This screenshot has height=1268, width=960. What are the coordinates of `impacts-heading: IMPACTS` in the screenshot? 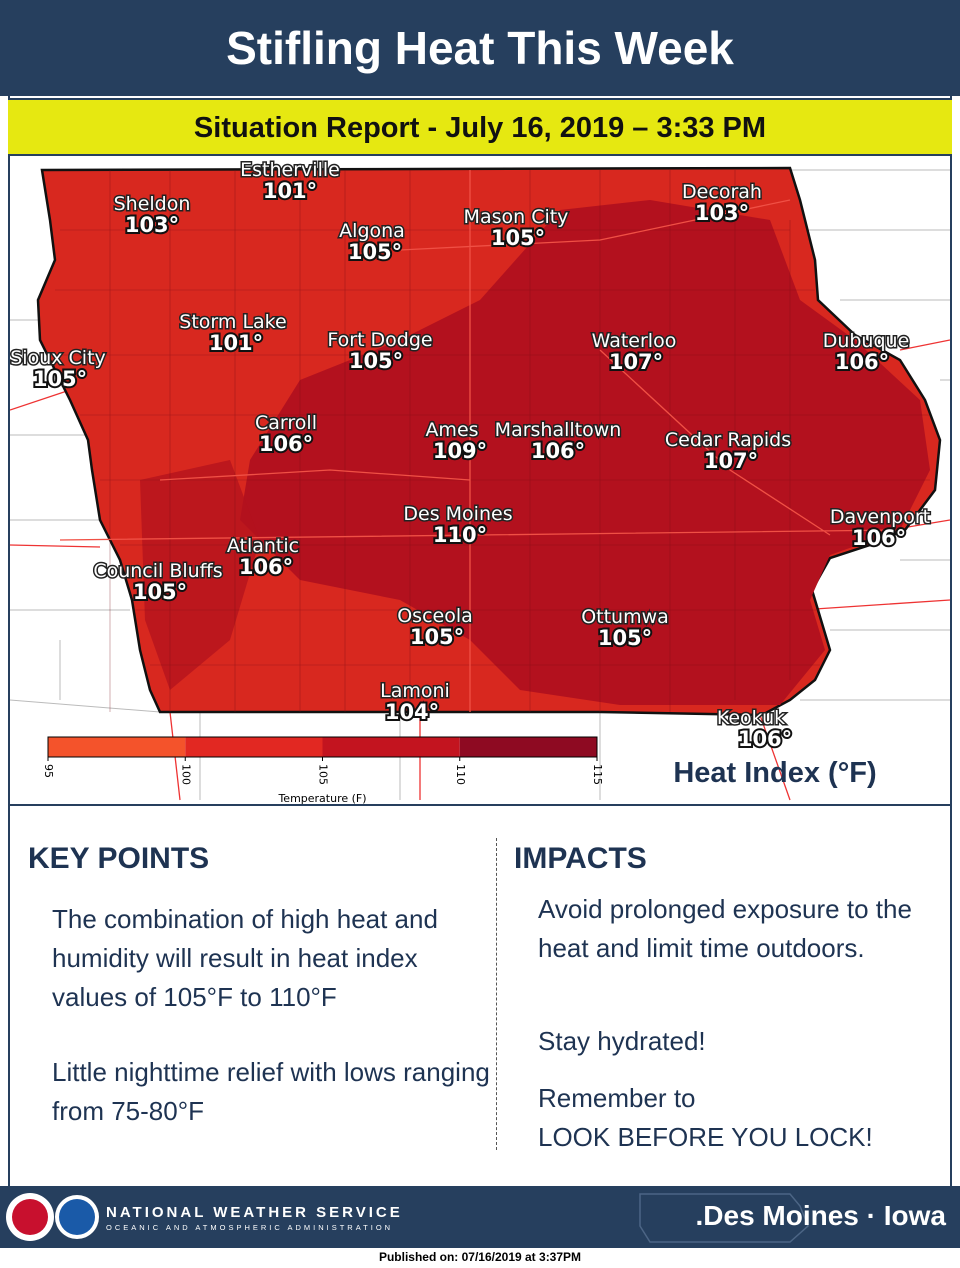 It's located at (580, 858).